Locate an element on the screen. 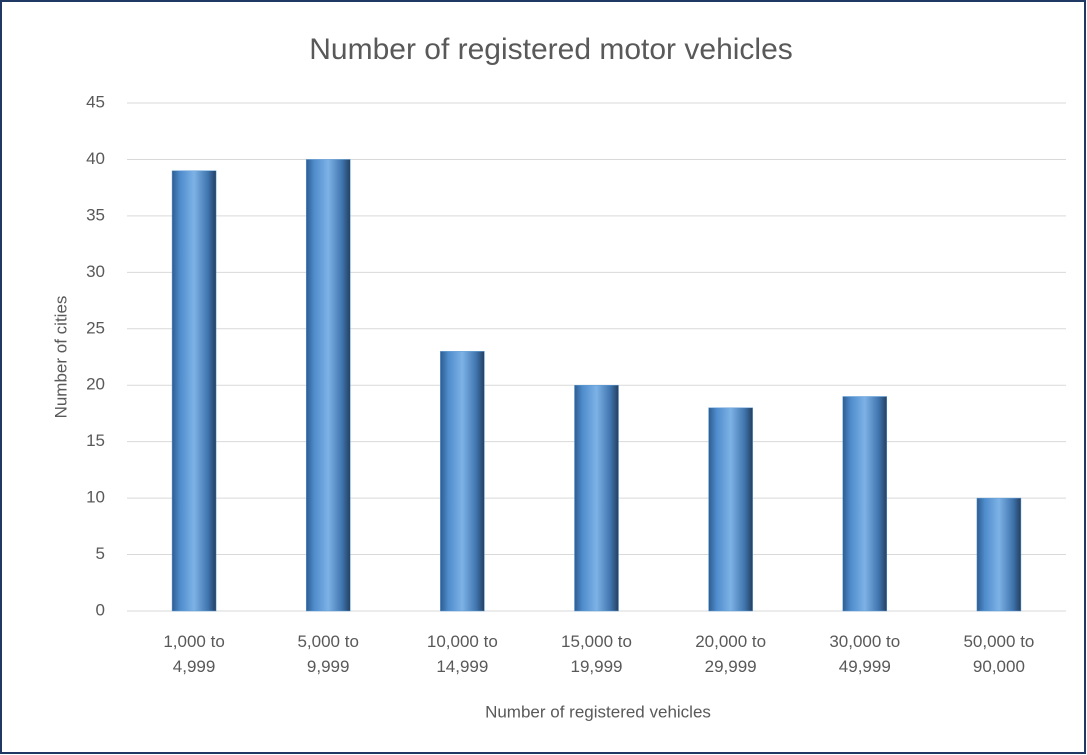 This screenshot has width=1087, height=755. y-tick-label: 25 is located at coordinates (95, 327).